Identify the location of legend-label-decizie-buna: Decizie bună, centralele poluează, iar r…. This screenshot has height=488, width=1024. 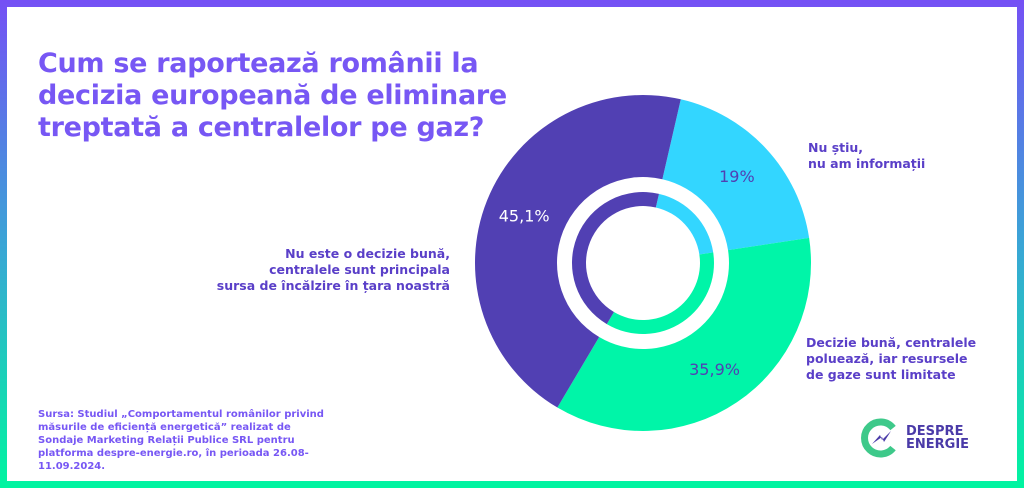
(891, 358).